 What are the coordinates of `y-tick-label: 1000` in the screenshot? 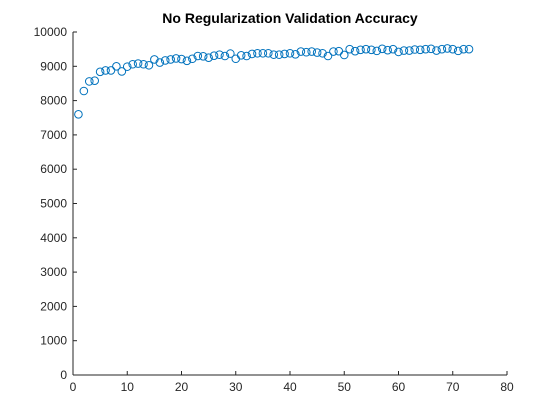 It's located at (53, 341).